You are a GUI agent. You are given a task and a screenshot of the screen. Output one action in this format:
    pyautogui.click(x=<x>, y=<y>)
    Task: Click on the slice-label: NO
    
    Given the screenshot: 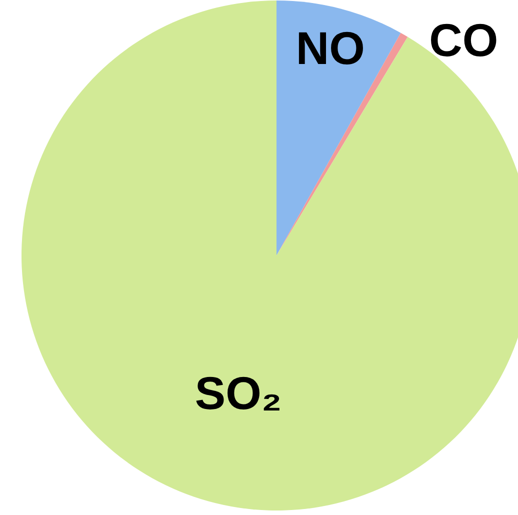 What is the action you would take?
    pyautogui.click(x=330, y=48)
    